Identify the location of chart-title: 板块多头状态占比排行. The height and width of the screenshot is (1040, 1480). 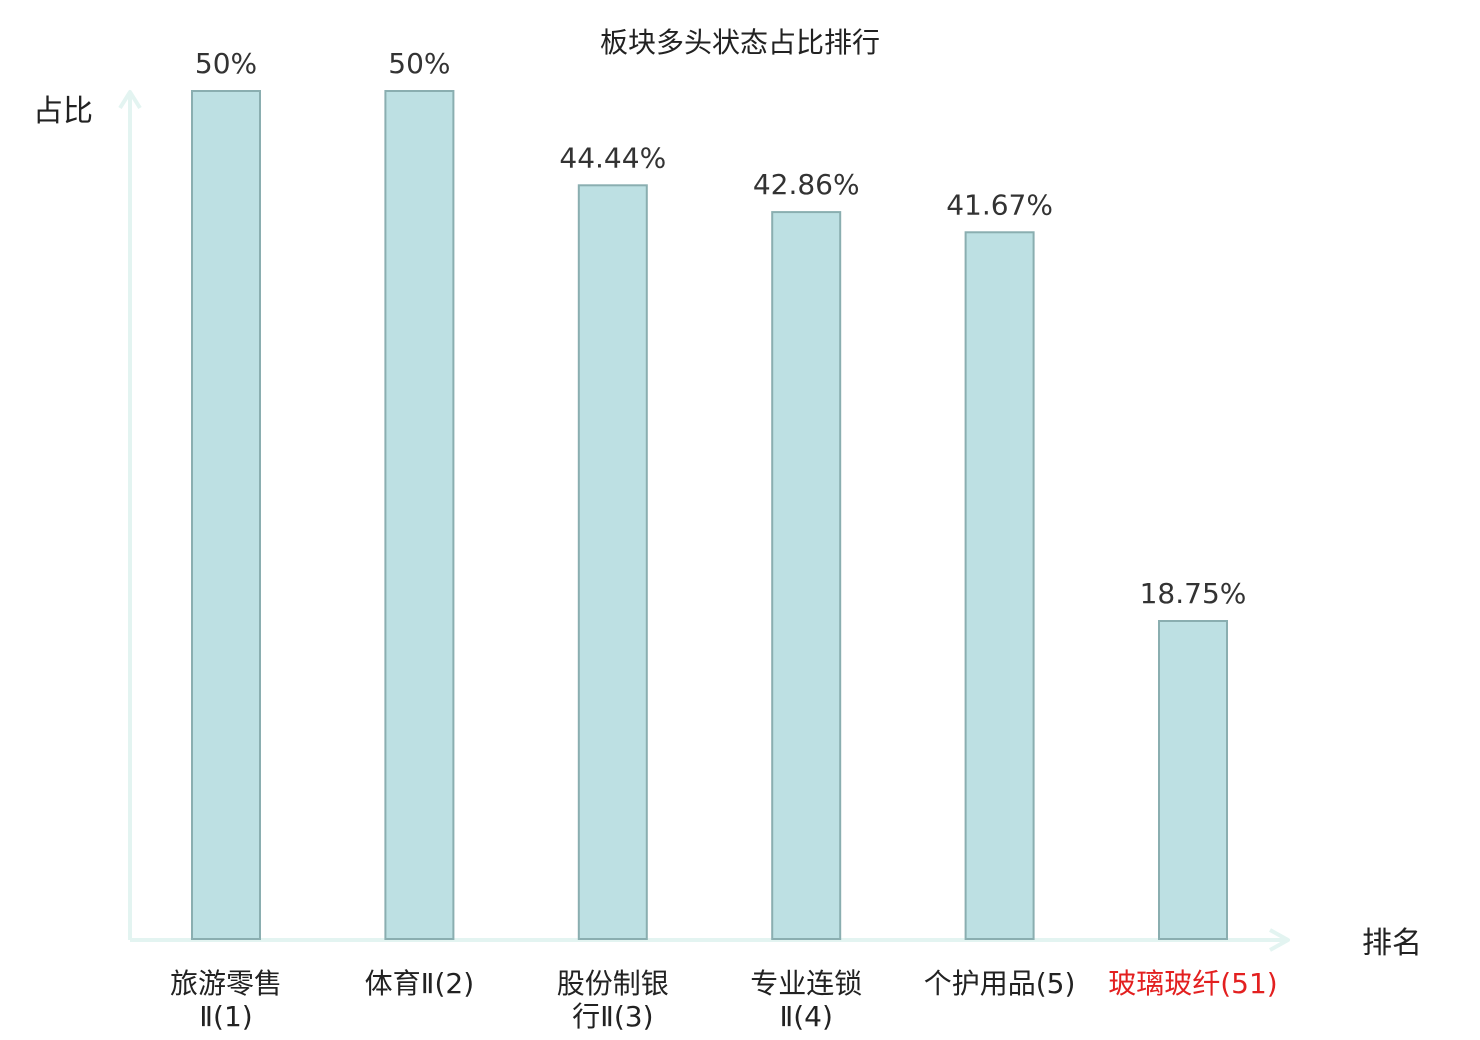
(740, 42).